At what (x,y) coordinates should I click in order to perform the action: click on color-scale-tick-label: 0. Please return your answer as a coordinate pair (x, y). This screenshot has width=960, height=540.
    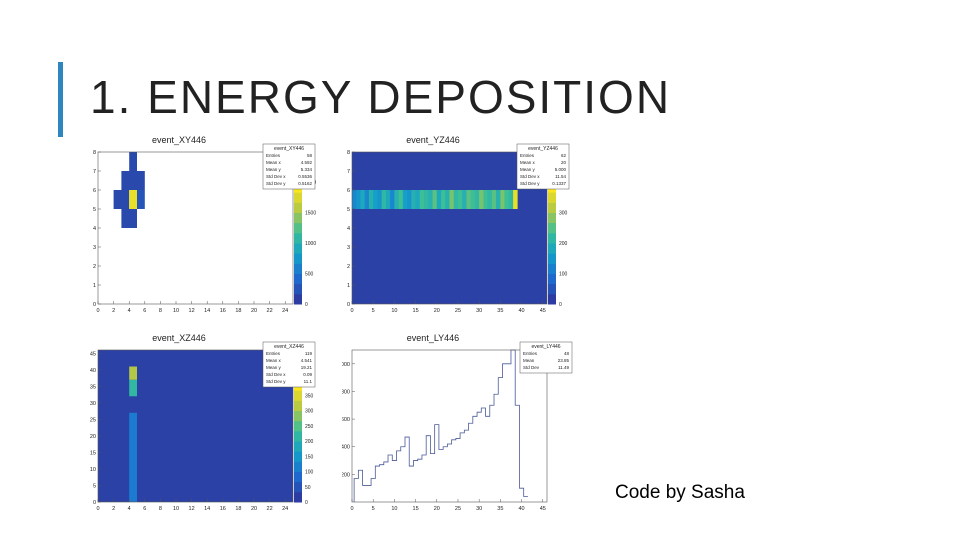
    Looking at the image, I should click on (306, 305).